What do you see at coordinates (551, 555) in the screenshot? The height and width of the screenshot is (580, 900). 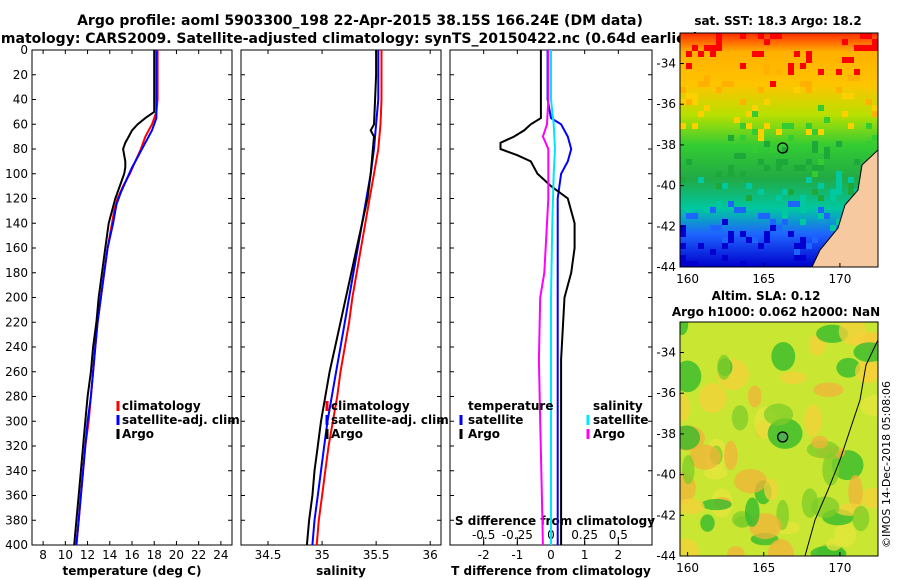 I see `x-tick-label: 0` at bounding box center [551, 555].